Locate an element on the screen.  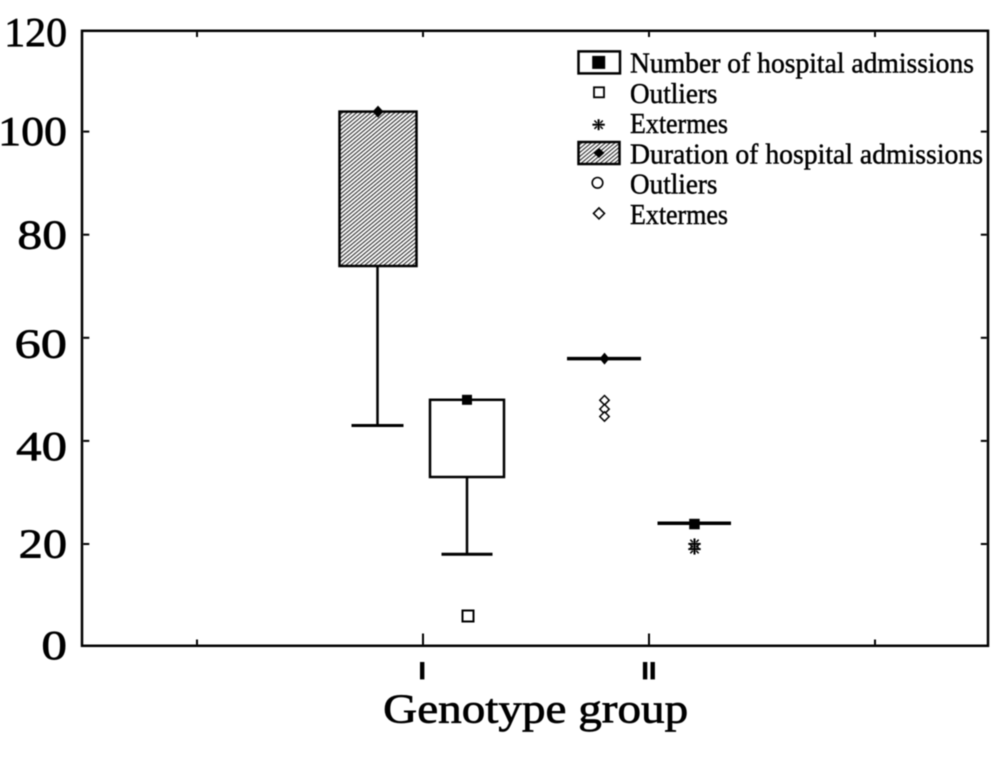
svg-text: 120 is located at coordinates (35, 32).